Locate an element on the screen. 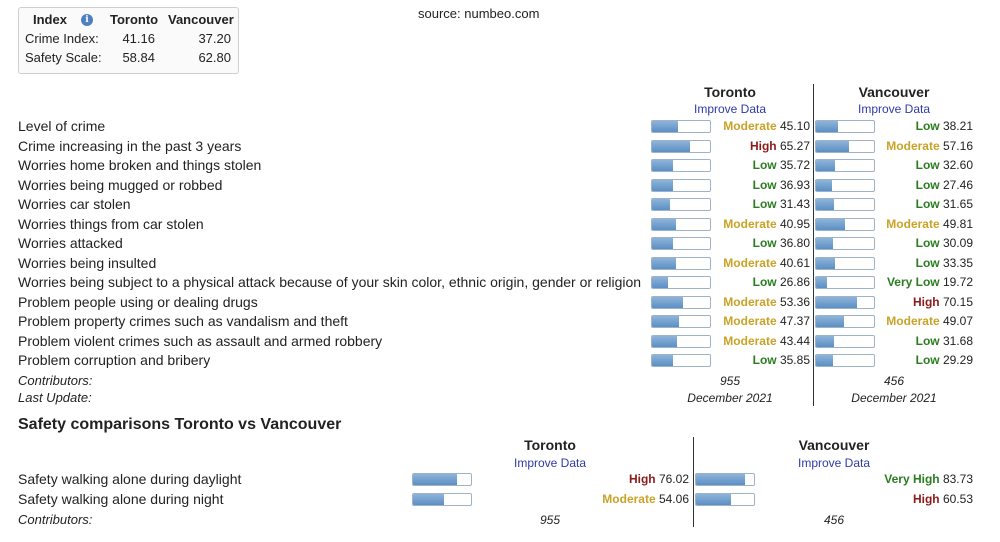  safety-section-title: Safety comparisons Toronto vs Vancouver is located at coordinates (180, 424).